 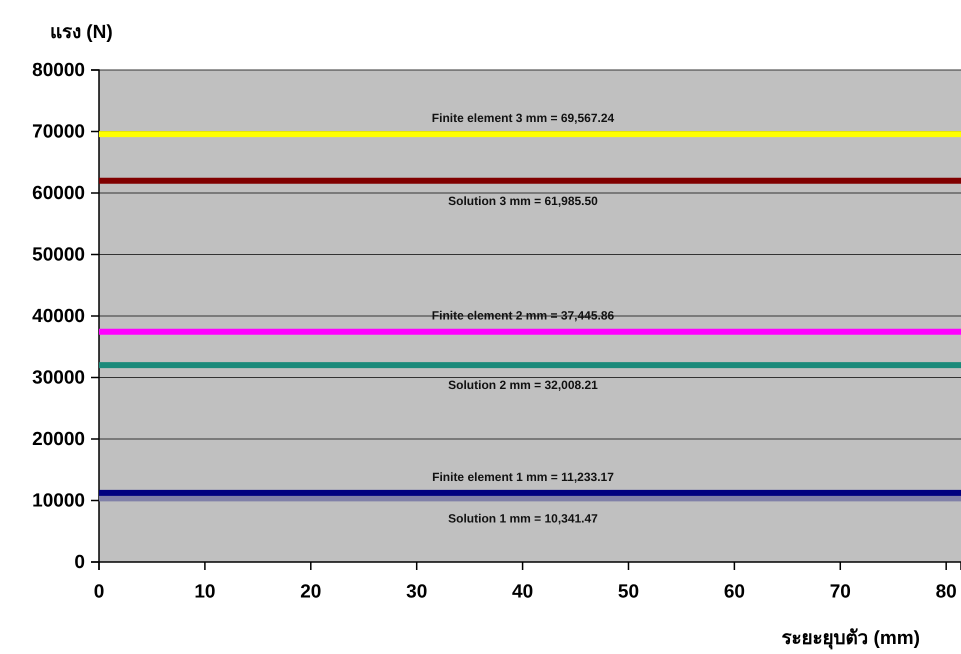 I want to click on annotation: Finite element 1 mm = 11,233.17, so click(x=523, y=477).